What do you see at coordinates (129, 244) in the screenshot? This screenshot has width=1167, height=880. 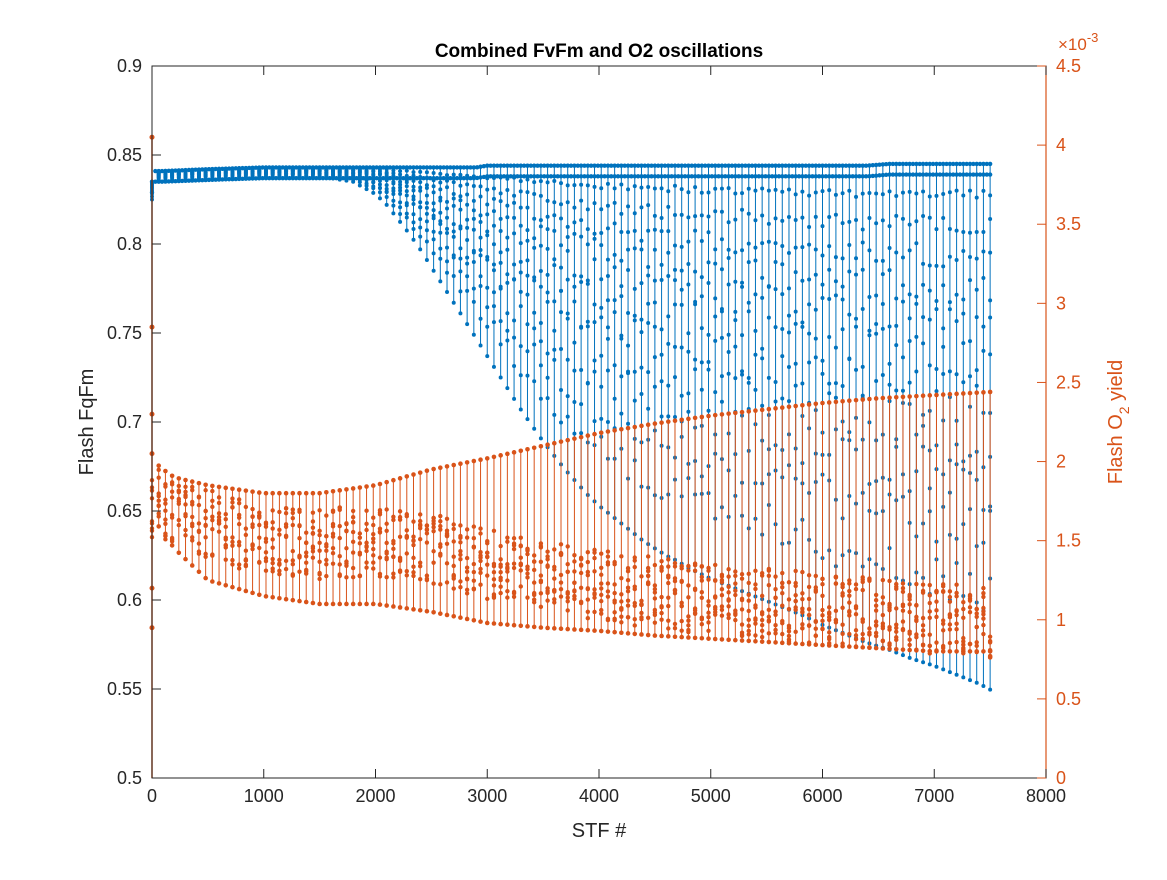 I see `y-left-tick-label: 0.8` at bounding box center [129, 244].